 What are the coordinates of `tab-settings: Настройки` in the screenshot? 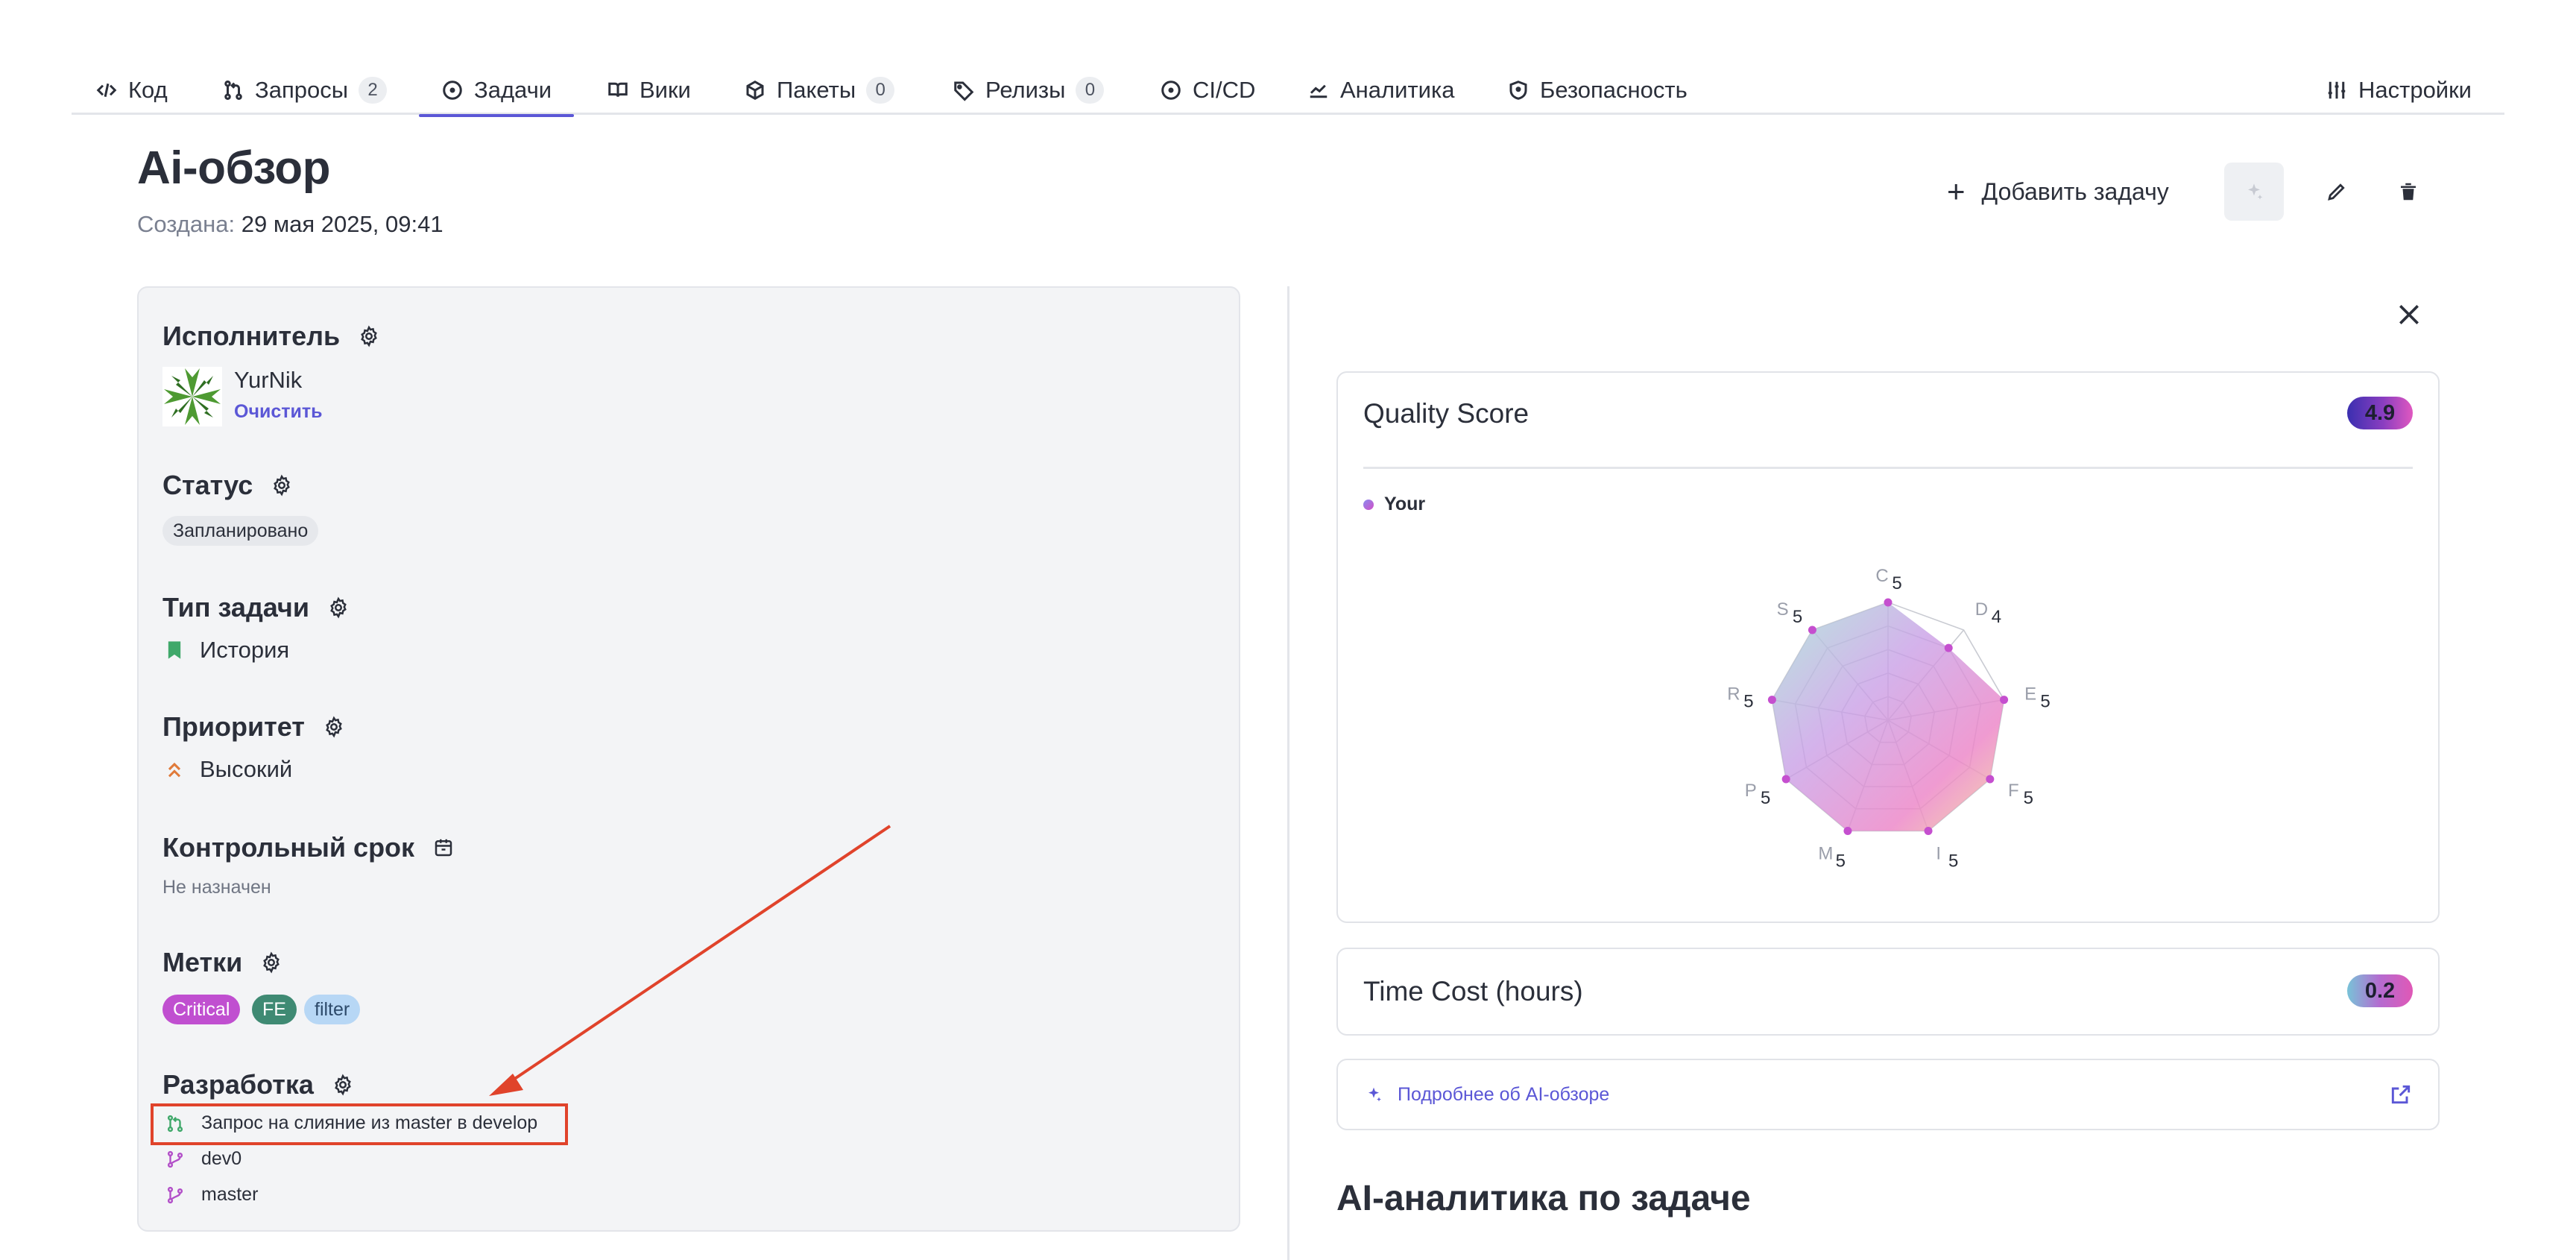 It's located at (2399, 90).